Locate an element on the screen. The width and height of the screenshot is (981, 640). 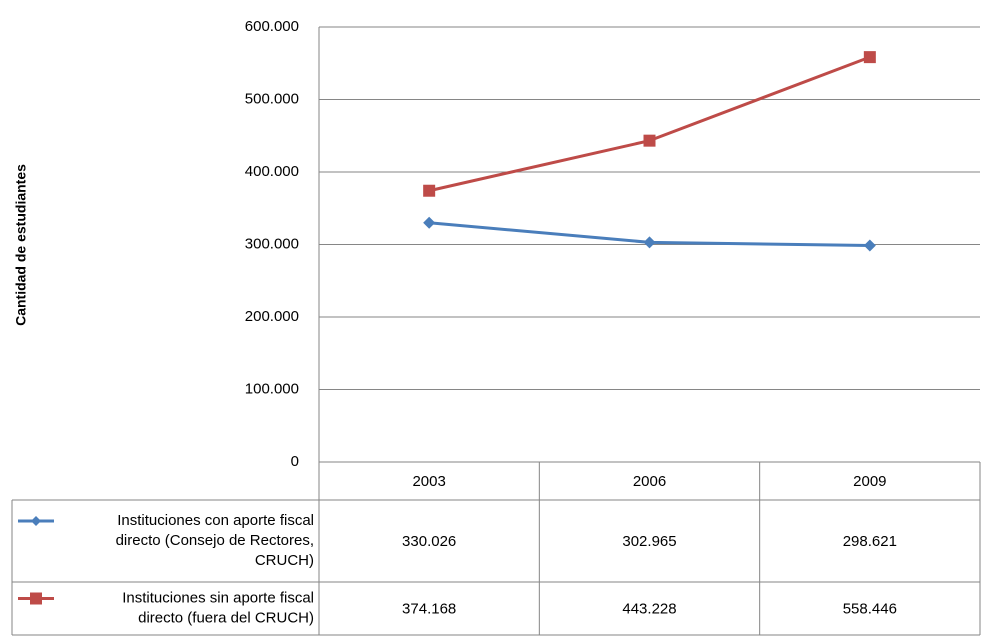
series-name-line: directo (Consejo de Rectores, is located at coordinates (215, 540).